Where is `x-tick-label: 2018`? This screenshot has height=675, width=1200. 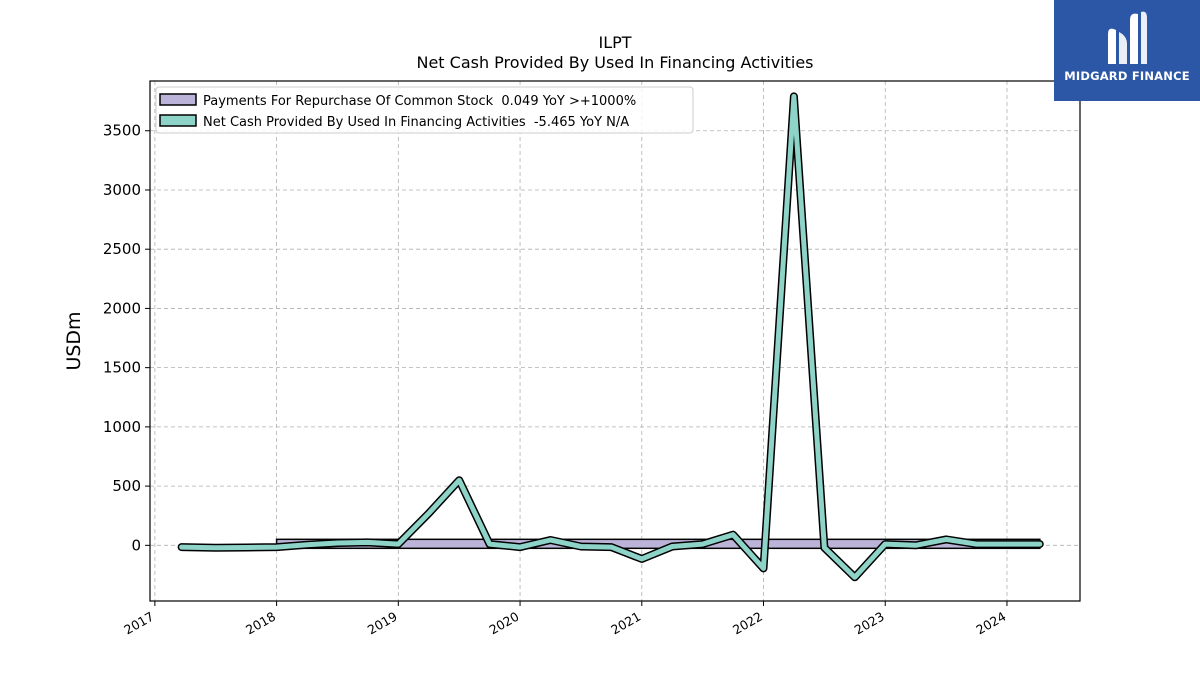
x-tick-label: 2018 is located at coordinates (260, 623).